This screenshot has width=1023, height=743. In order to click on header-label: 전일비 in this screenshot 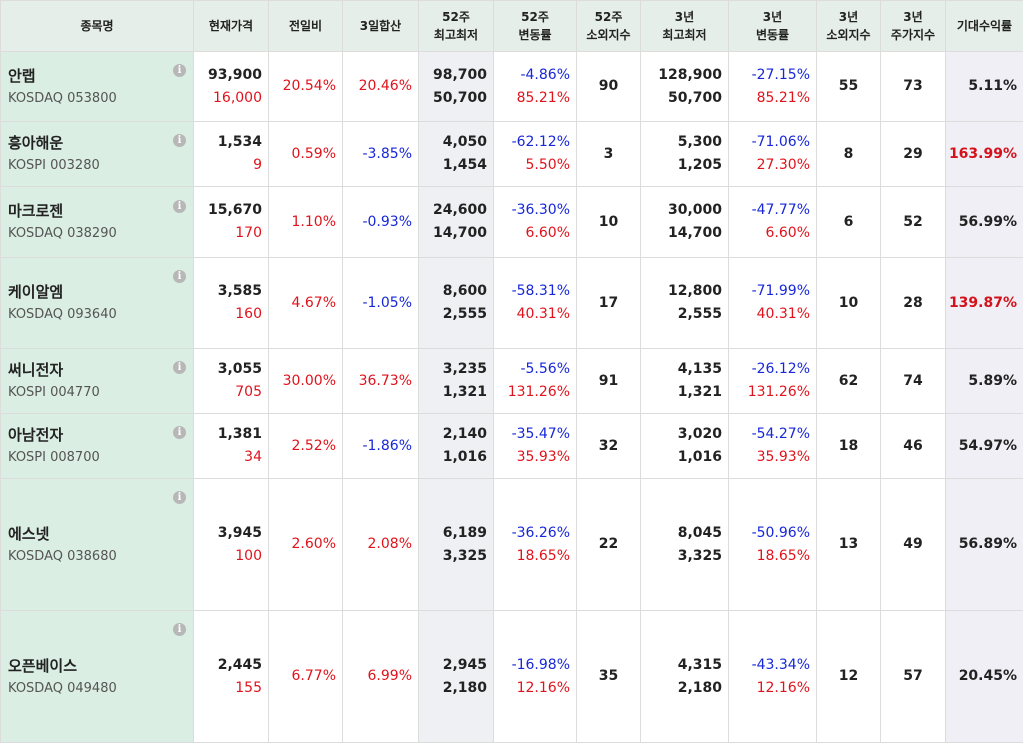, I will do `click(305, 26)`.